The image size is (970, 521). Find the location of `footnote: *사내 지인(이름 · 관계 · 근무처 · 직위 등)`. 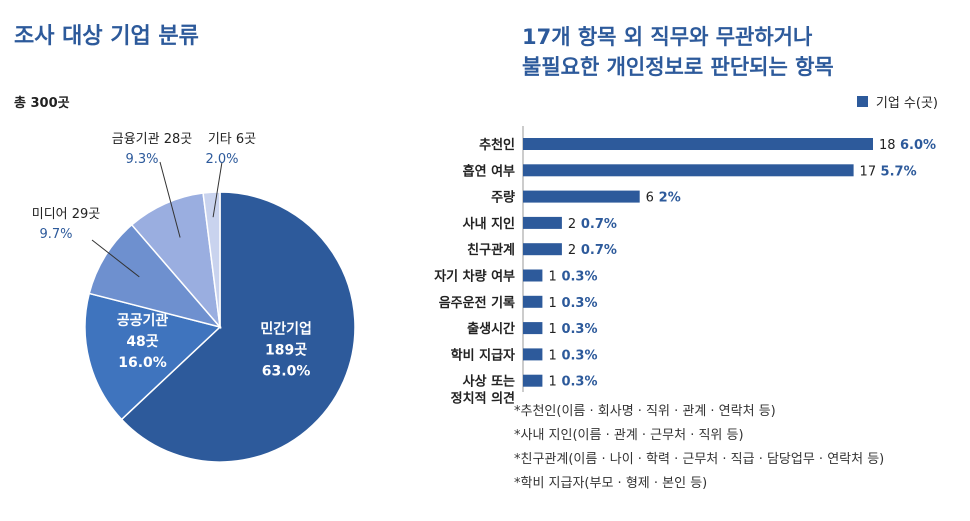

footnote: *사내 지인(이름 · 관계 · 근무처 · 직위 등) is located at coordinates (629, 435).